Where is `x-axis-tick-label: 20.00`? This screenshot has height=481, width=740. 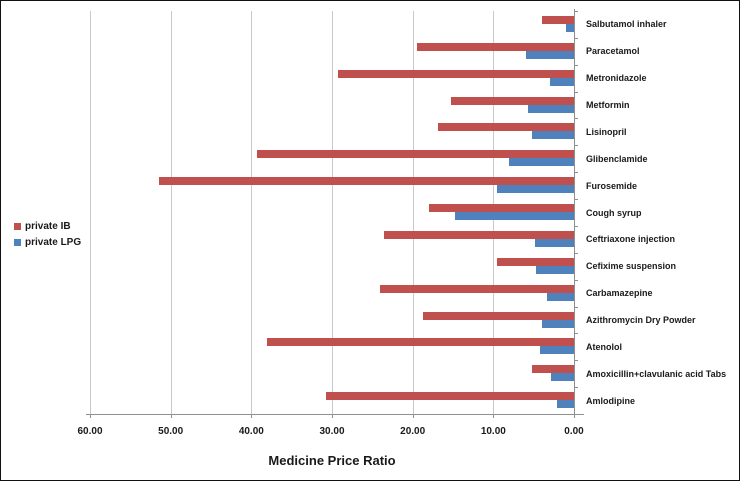 x-axis-tick-label: 20.00 is located at coordinates (413, 431).